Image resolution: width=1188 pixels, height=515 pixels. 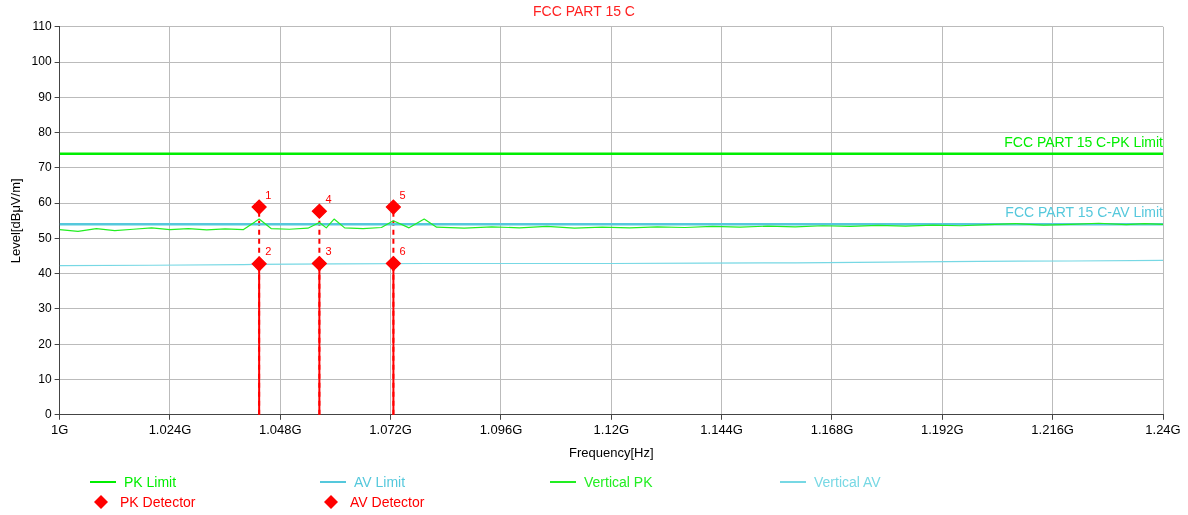 I want to click on annotation: 6, so click(x=402, y=251).